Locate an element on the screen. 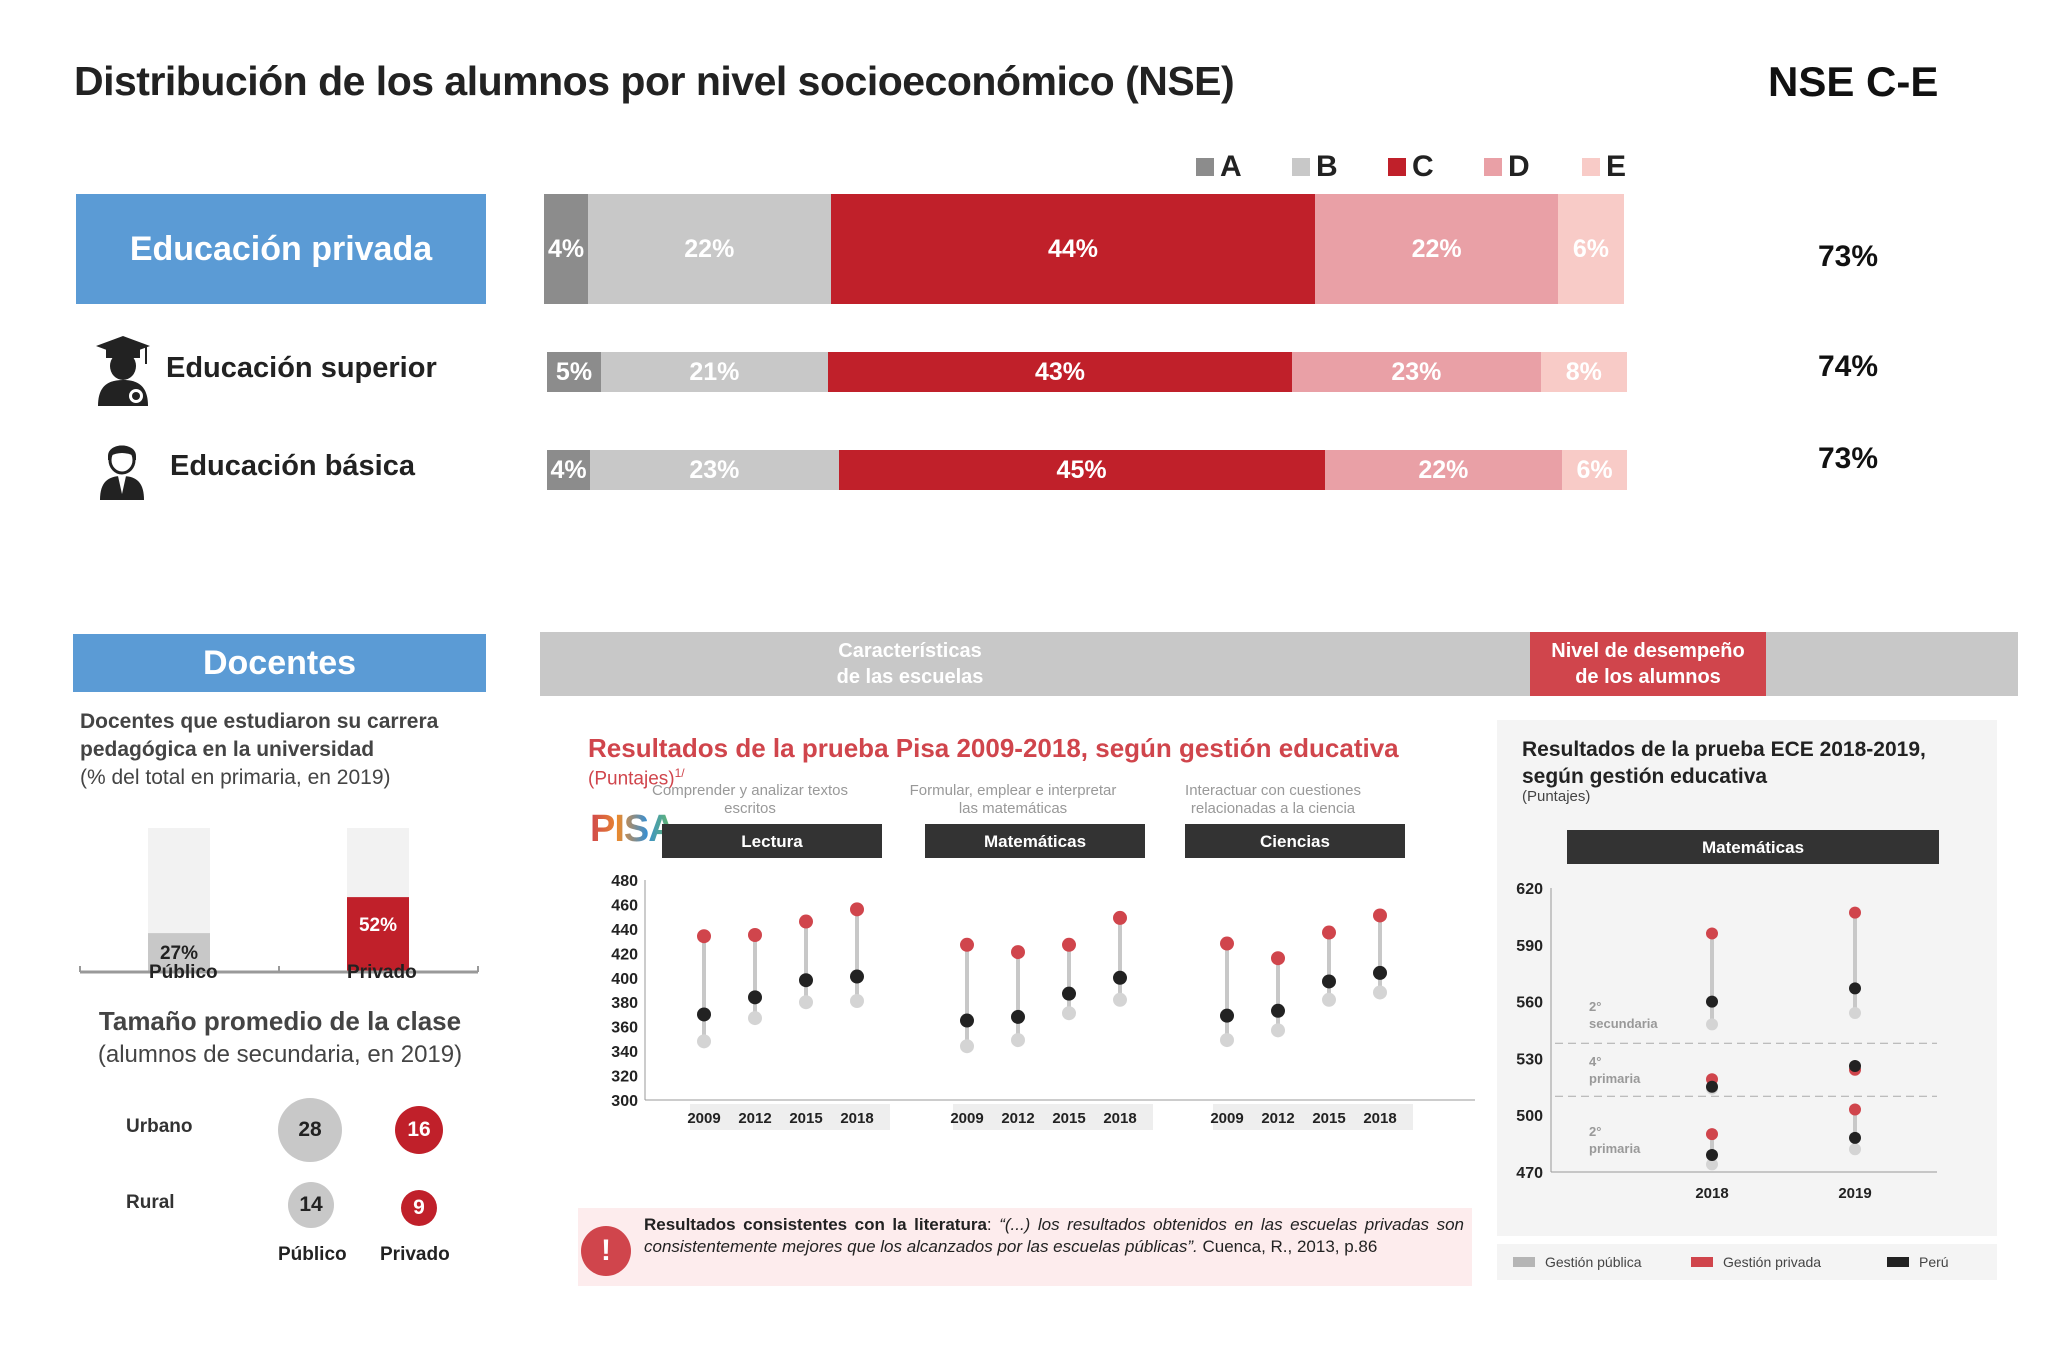  segment-c: 43% is located at coordinates (1060, 372).